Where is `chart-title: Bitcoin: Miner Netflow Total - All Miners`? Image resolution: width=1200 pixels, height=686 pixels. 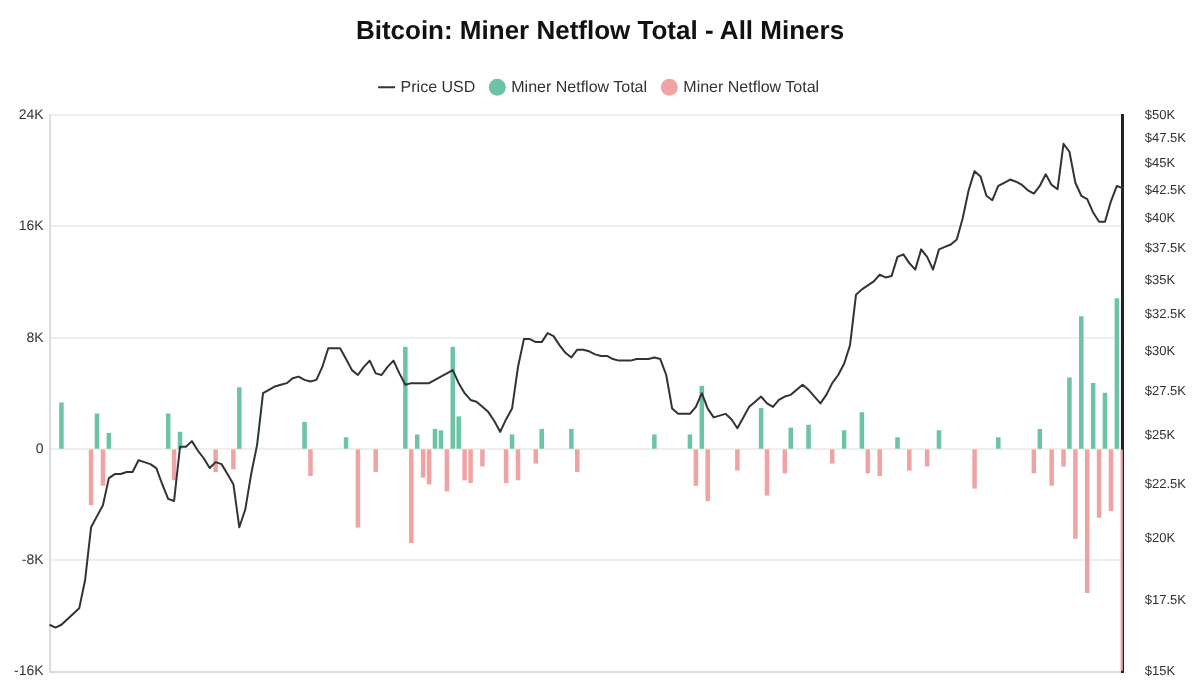 chart-title: Bitcoin: Miner Netflow Total - All Miners is located at coordinates (600, 29).